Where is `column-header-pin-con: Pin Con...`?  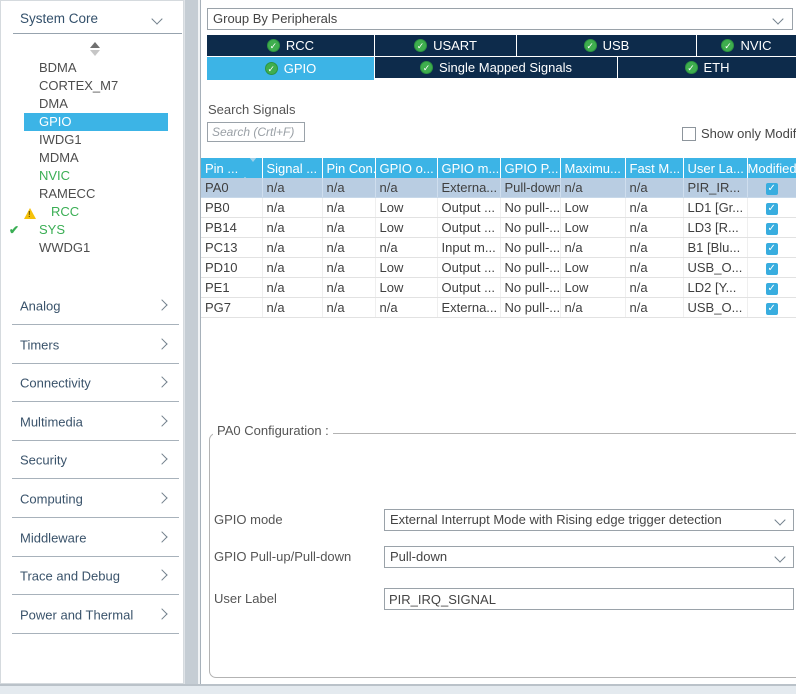
column-header-pin-con: Pin Con... is located at coordinates (349, 168).